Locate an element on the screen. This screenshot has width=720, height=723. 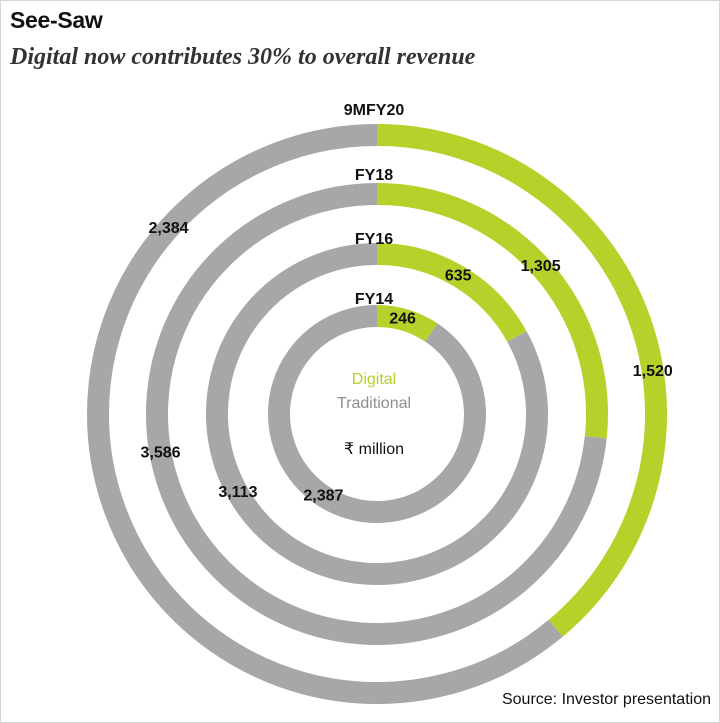
traditional-value-fy16: 3,113 is located at coordinates (237, 492).